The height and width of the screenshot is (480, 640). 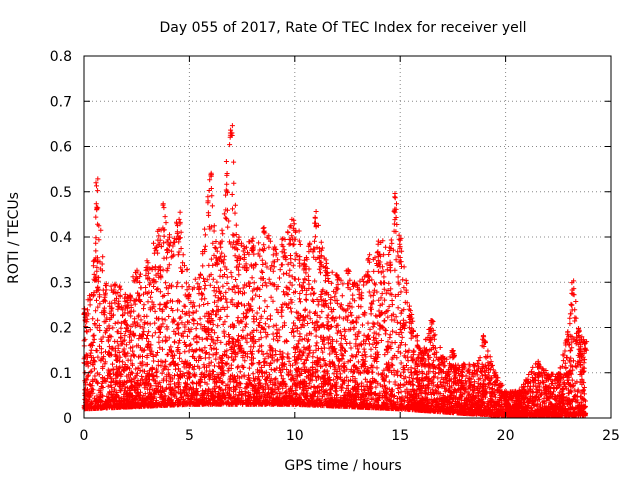 What do you see at coordinates (84, 436) in the screenshot?
I see `x-tick-label: 0` at bounding box center [84, 436].